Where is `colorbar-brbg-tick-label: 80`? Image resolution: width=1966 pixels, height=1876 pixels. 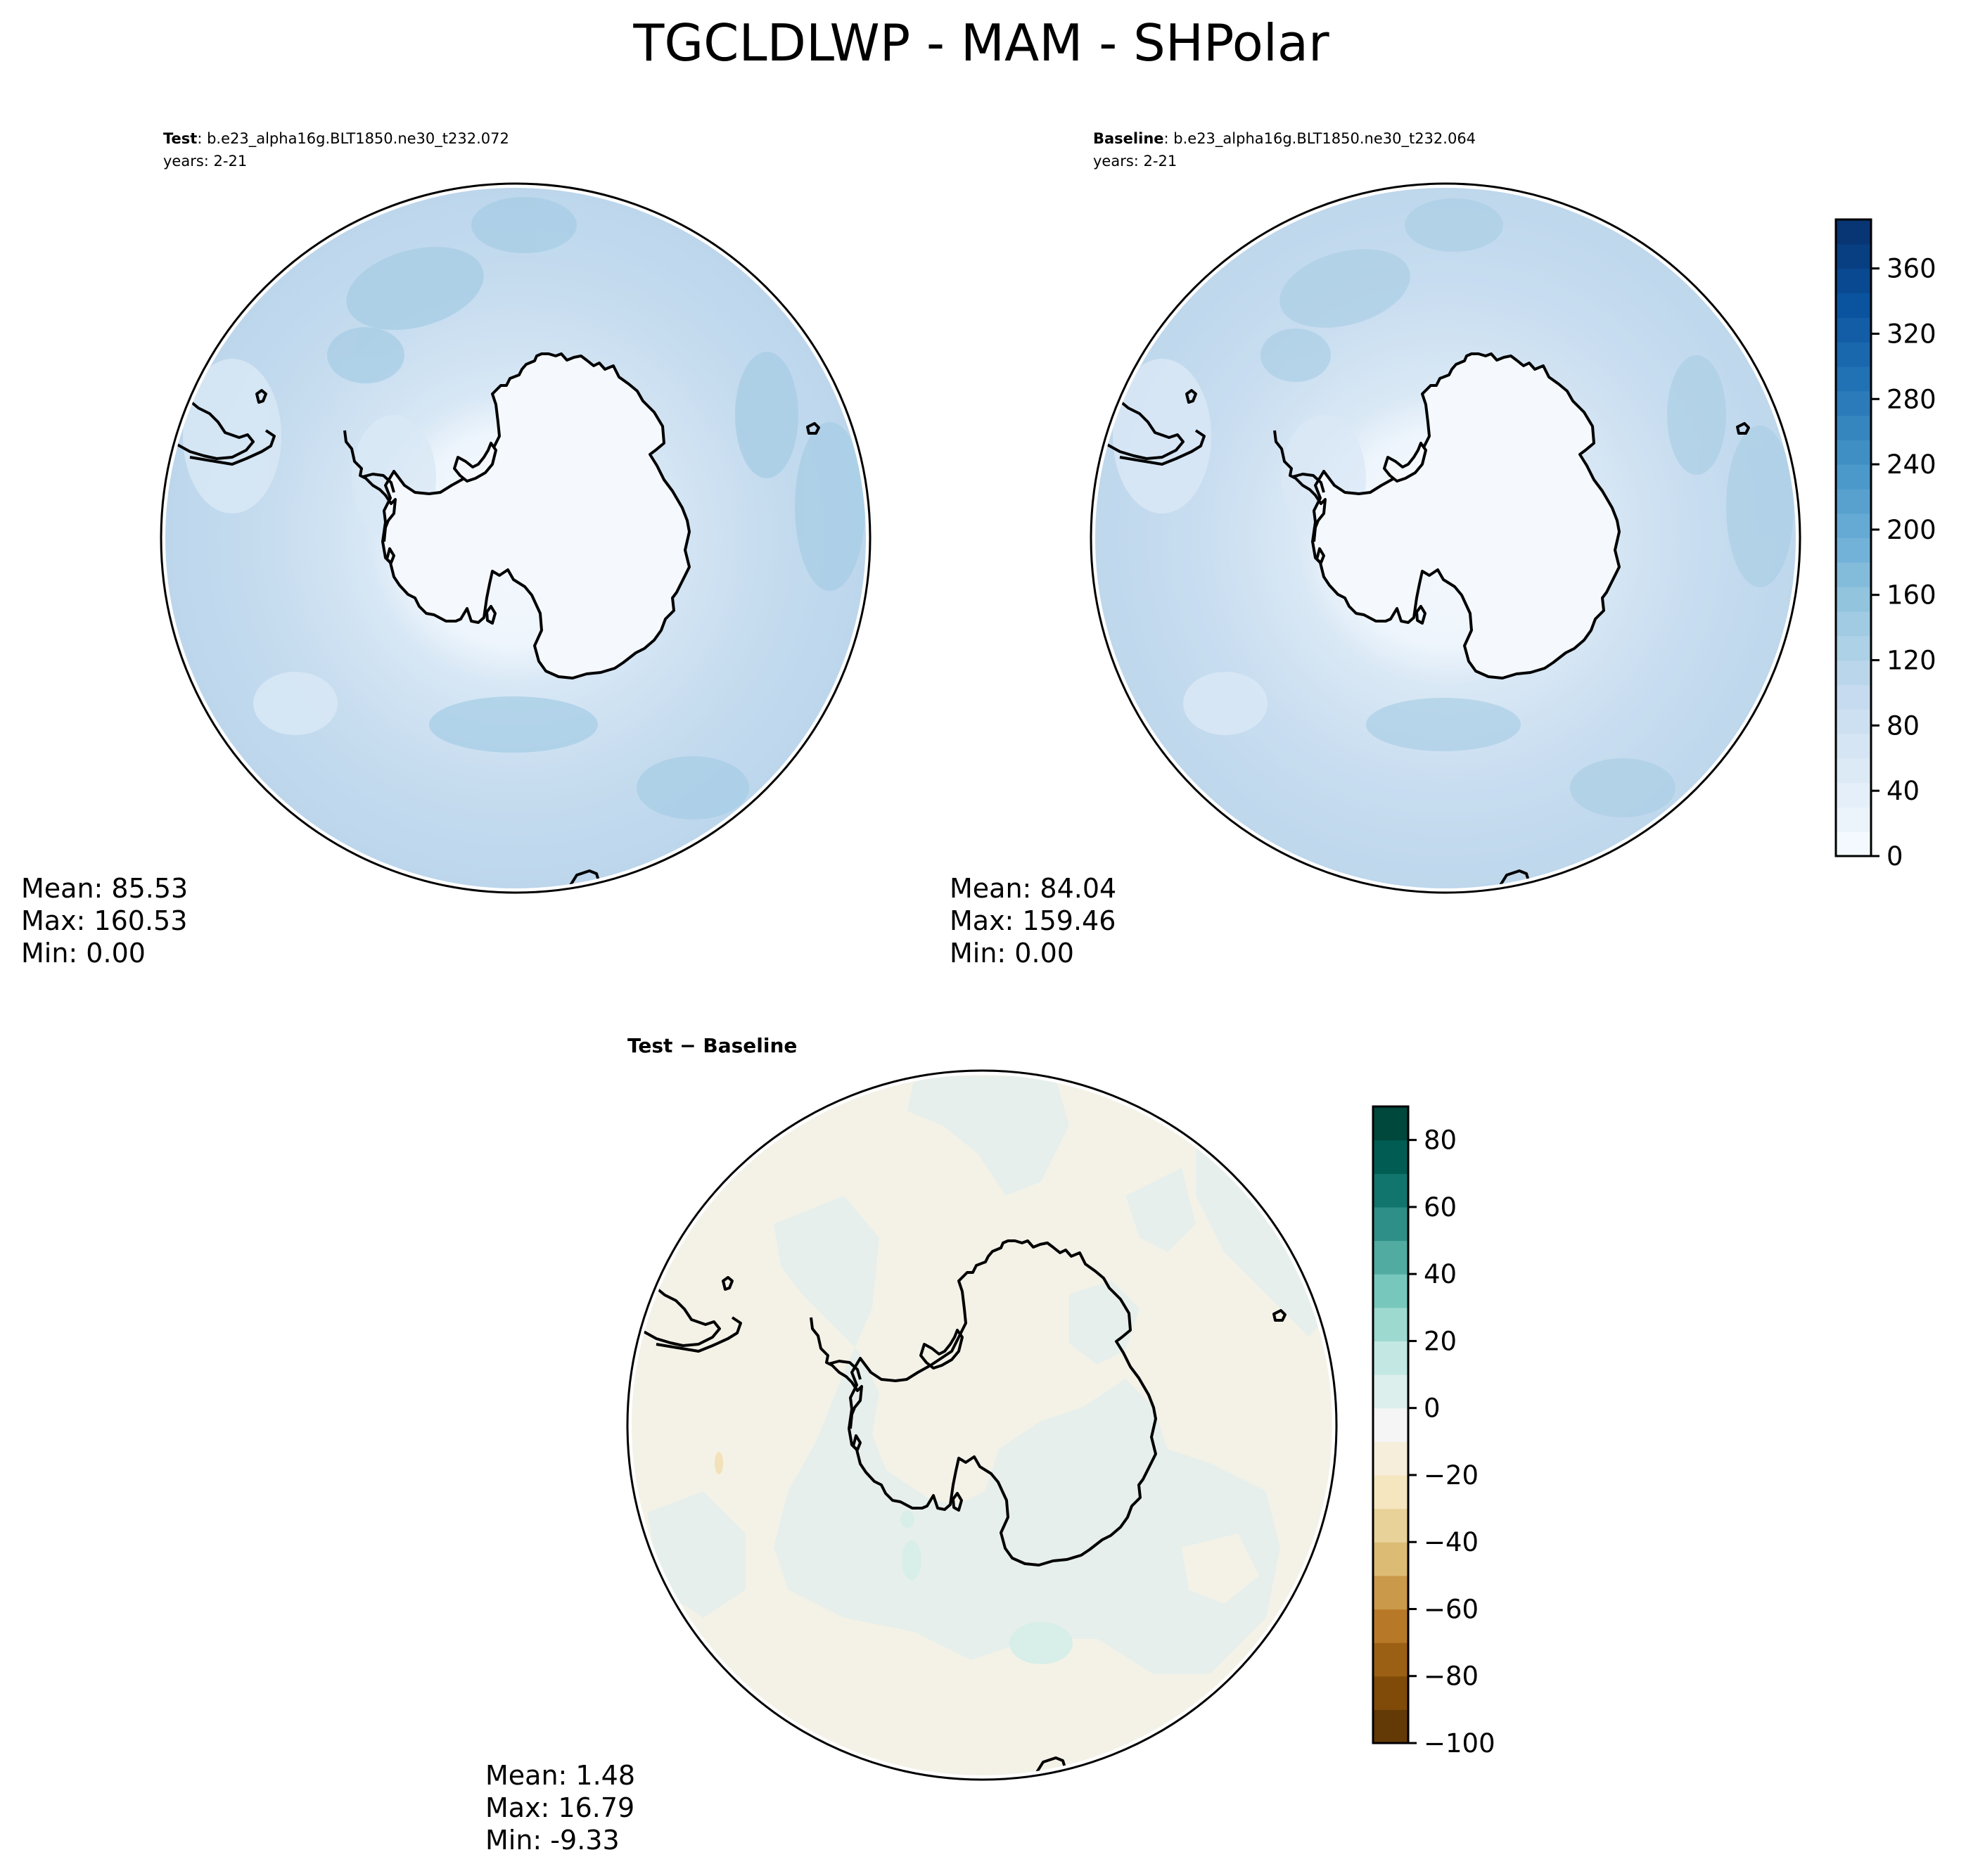
colorbar-brbg-tick-label: 80 is located at coordinates (1440, 1140).